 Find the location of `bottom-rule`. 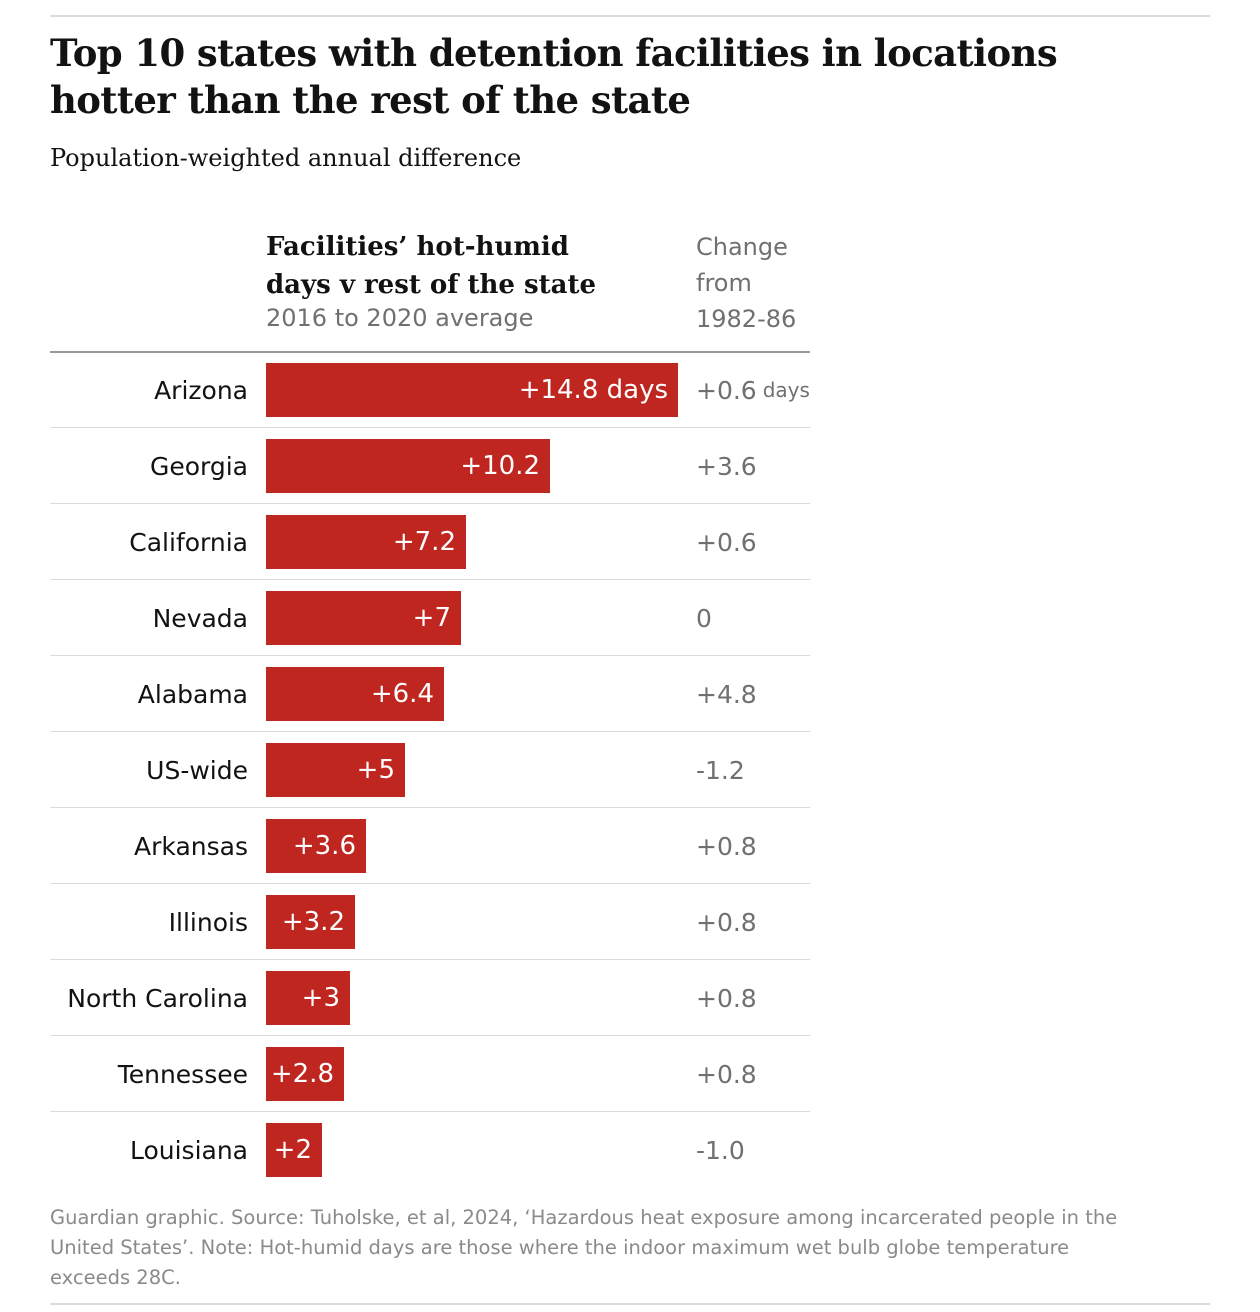

bottom-rule is located at coordinates (630, 1304).